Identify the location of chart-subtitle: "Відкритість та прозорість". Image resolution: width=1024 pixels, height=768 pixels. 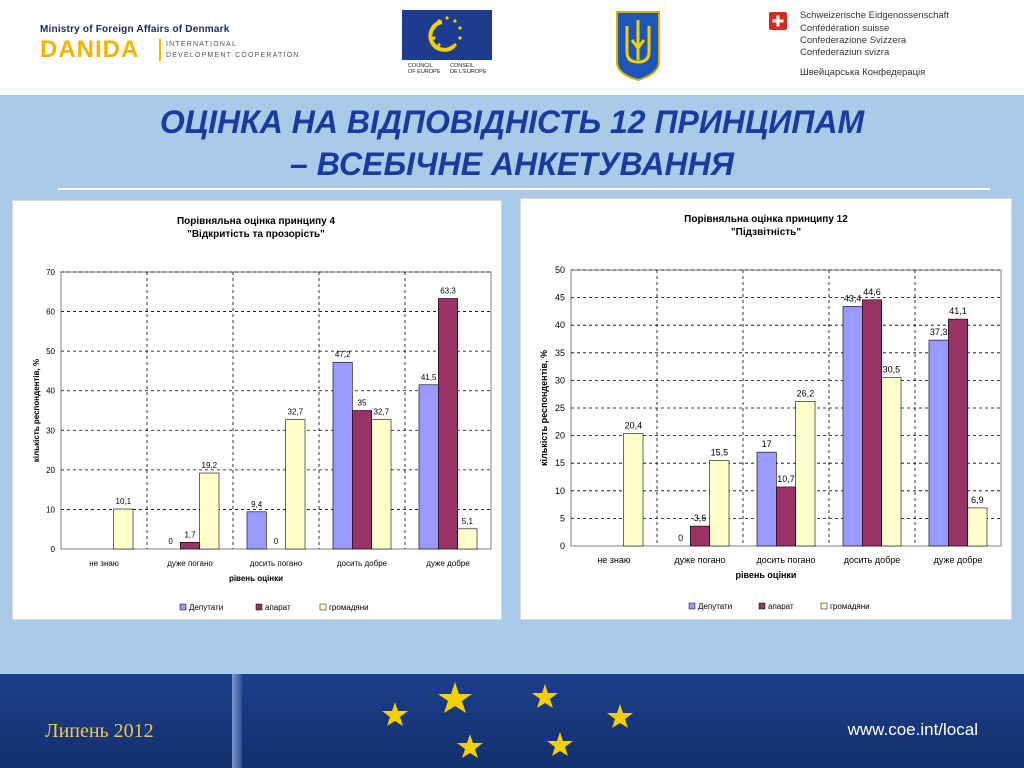
(256, 234).